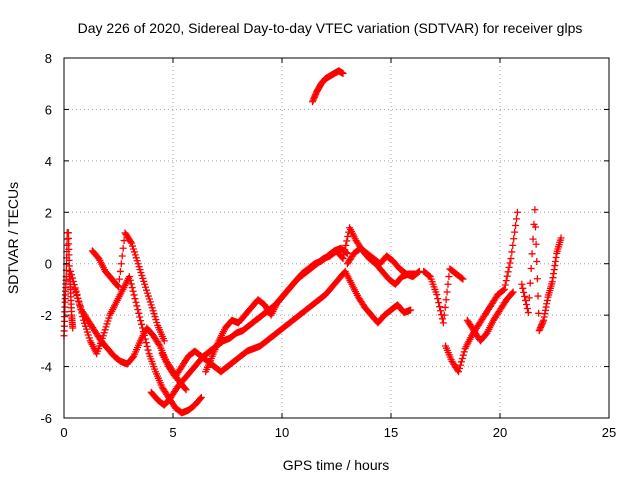 This screenshot has width=640, height=480. What do you see at coordinates (46, 315) in the screenshot?
I see `y-tick-label: -2` at bounding box center [46, 315].